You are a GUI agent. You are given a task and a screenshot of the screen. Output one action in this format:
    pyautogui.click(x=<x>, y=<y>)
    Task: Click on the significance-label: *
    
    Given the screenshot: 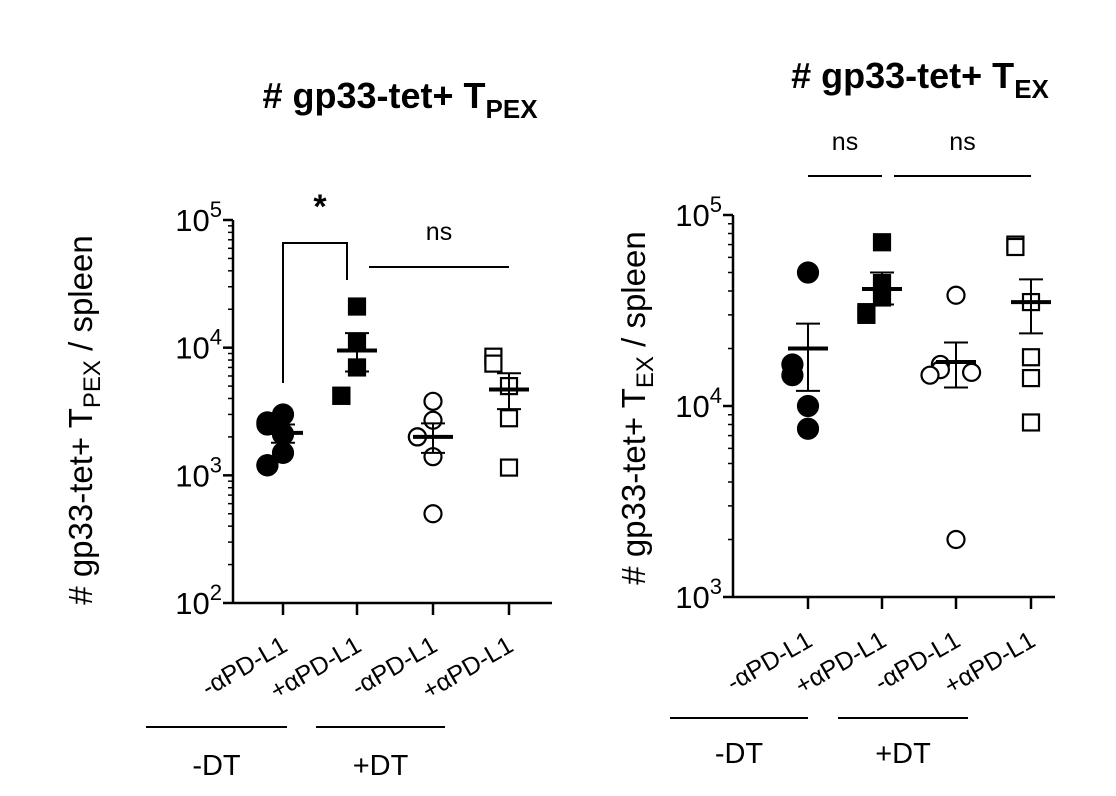 What is the action you would take?
    pyautogui.click(x=320, y=207)
    